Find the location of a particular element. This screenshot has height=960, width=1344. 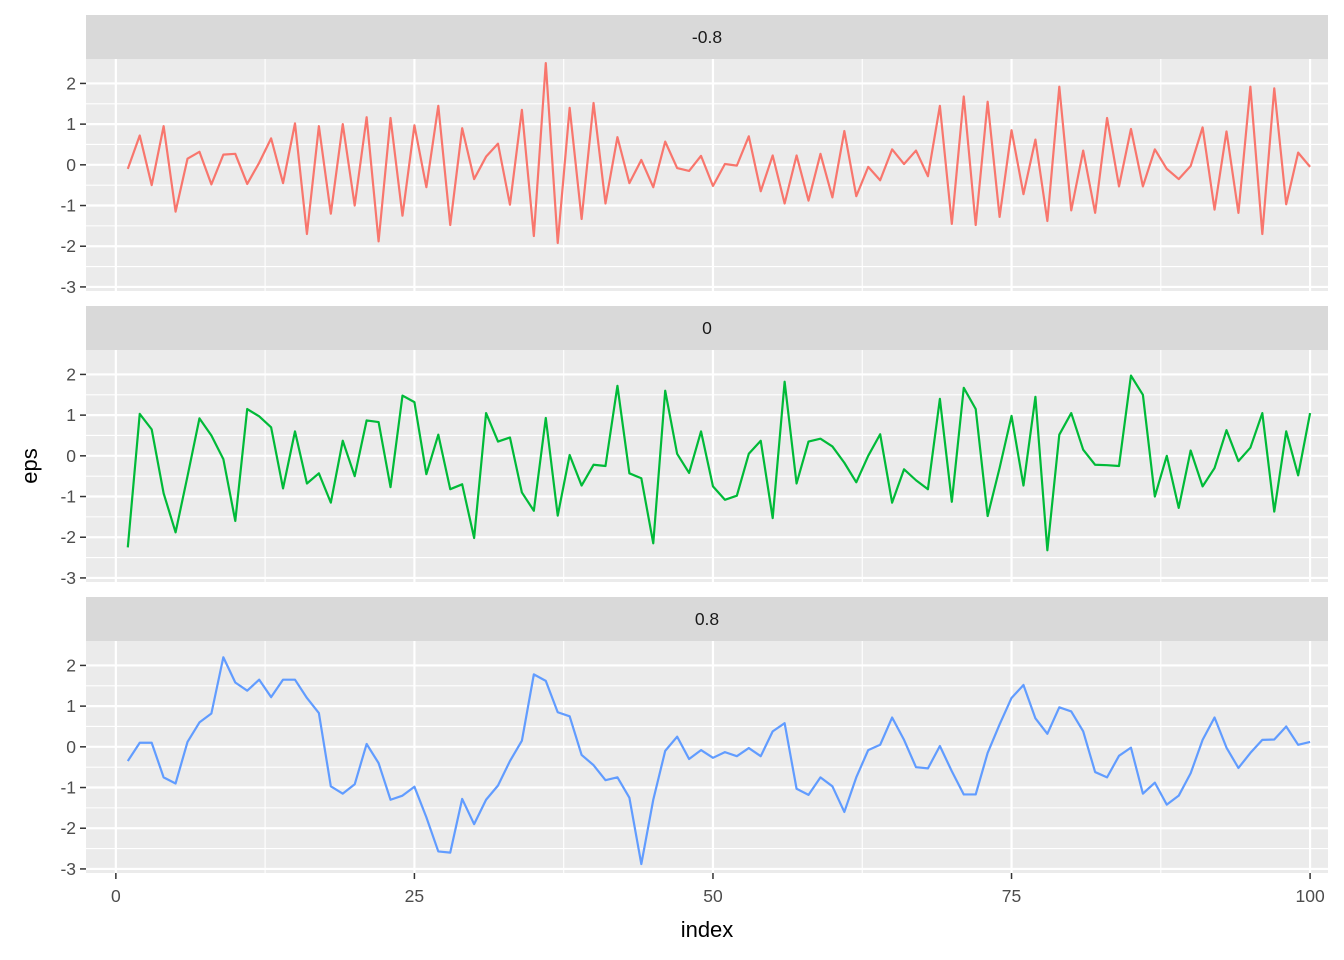

x-tick-label: 100 is located at coordinates (1309, 896).